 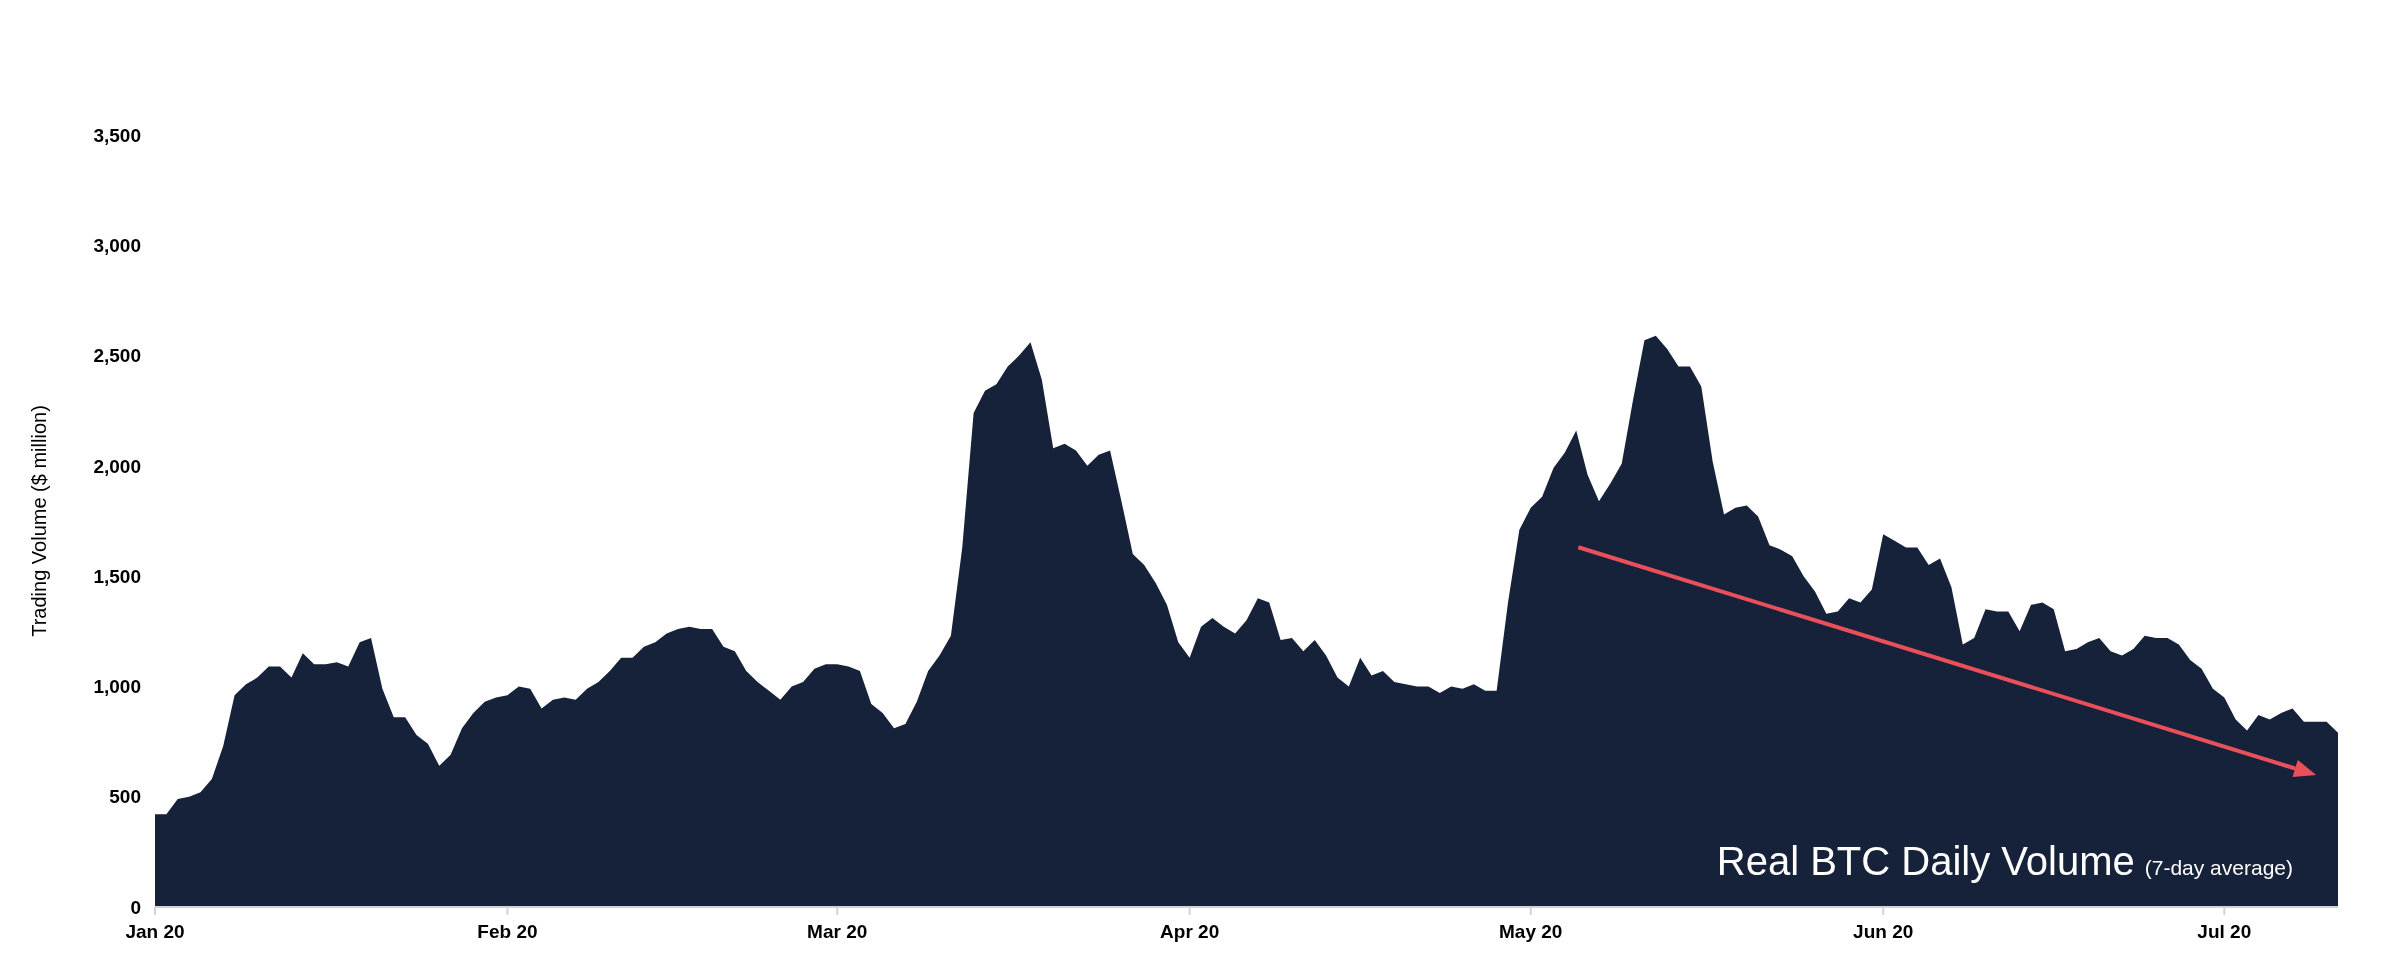 I want to click on y-tick-label: 0, so click(x=135, y=907).